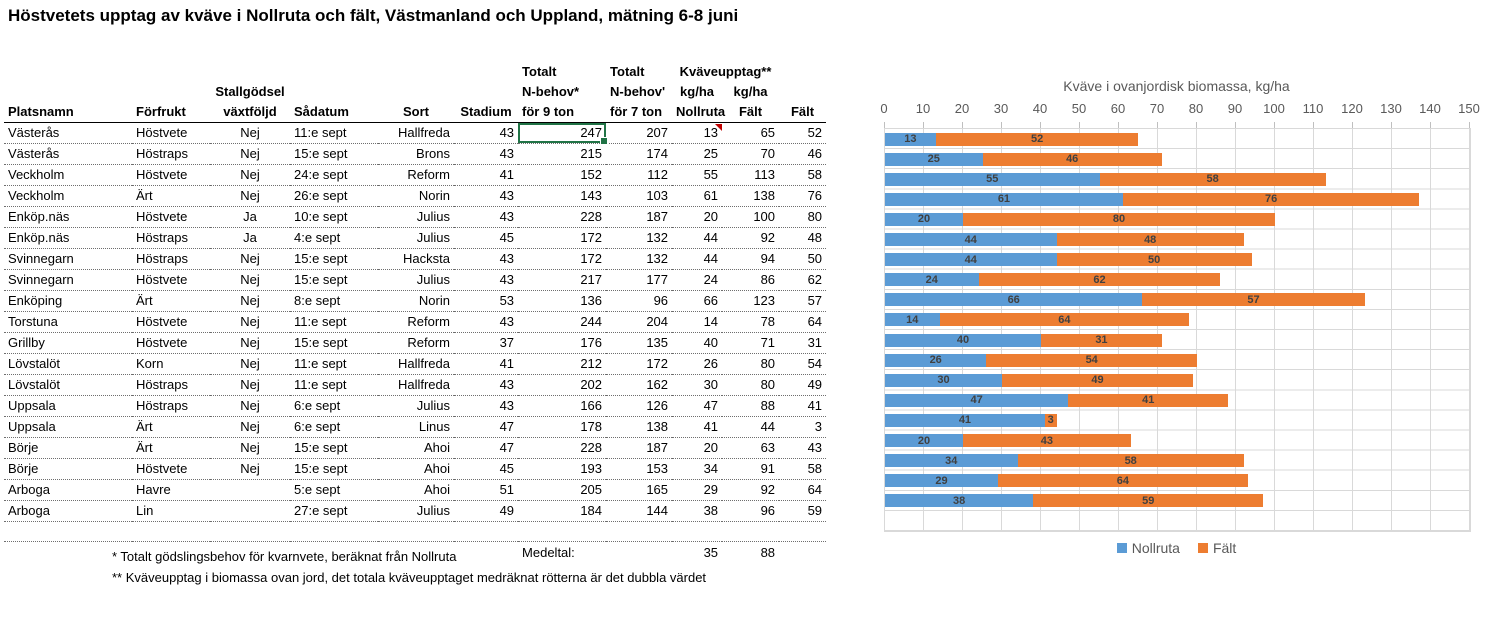 The height and width of the screenshot is (618, 1486). I want to click on cell: 112, so click(639, 175).